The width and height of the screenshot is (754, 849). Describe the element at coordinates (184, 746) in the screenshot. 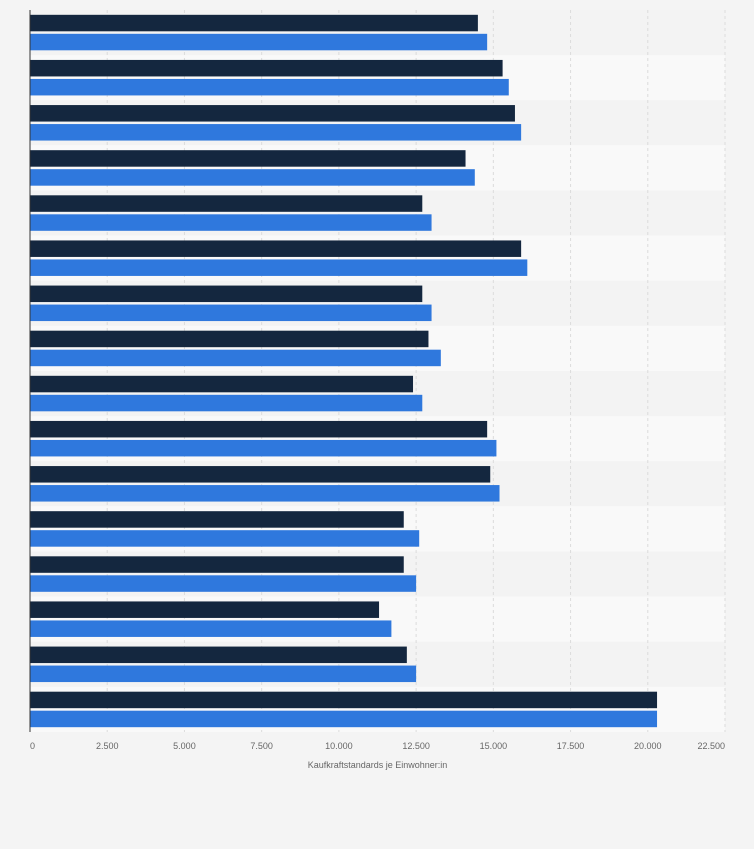

I see `x-tick-label: 5.000` at that location.